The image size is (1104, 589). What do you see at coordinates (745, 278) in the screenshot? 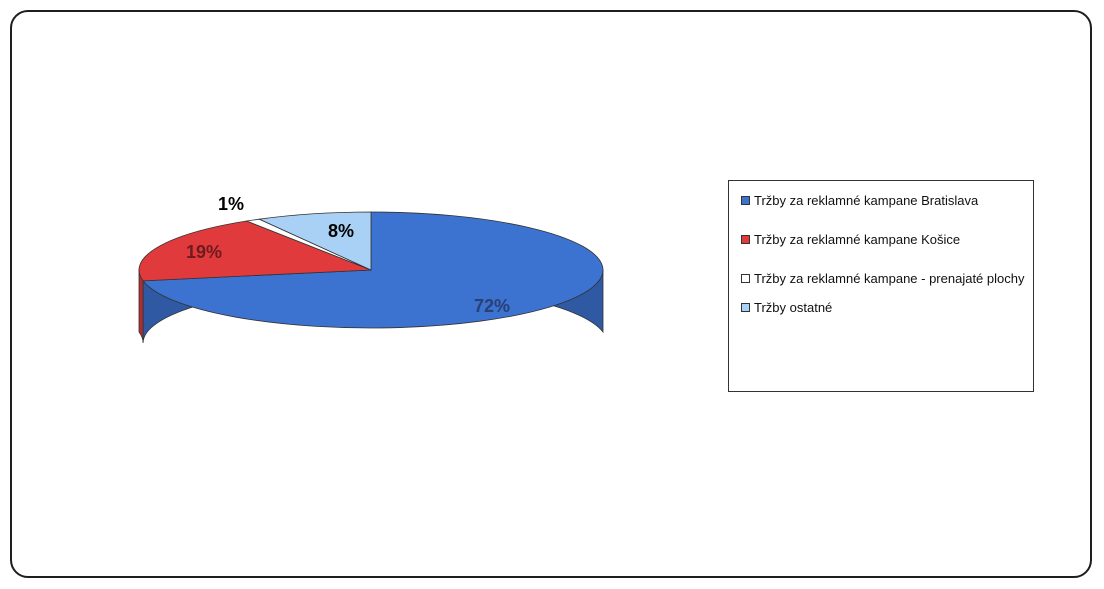
I see `legend-swatch-prenajate` at bounding box center [745, 278].